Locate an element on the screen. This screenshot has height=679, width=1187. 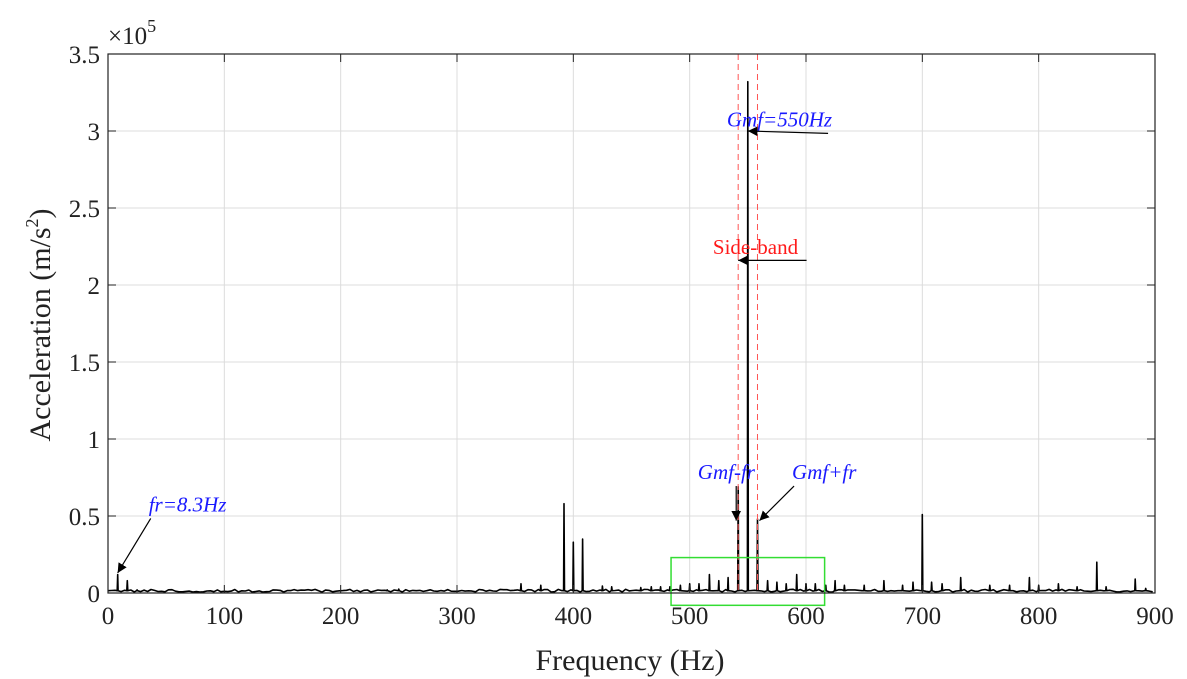
y-axis-label: Acceleration (m/s2) is located at coordinates (39, 324).